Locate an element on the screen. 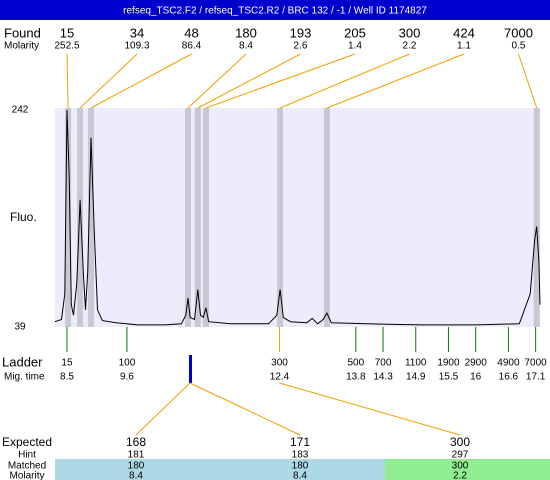 Image resolution: width=550 pixels, height=480 pixels. ladder-time: 14.9 is located at coordinates (416, 377).